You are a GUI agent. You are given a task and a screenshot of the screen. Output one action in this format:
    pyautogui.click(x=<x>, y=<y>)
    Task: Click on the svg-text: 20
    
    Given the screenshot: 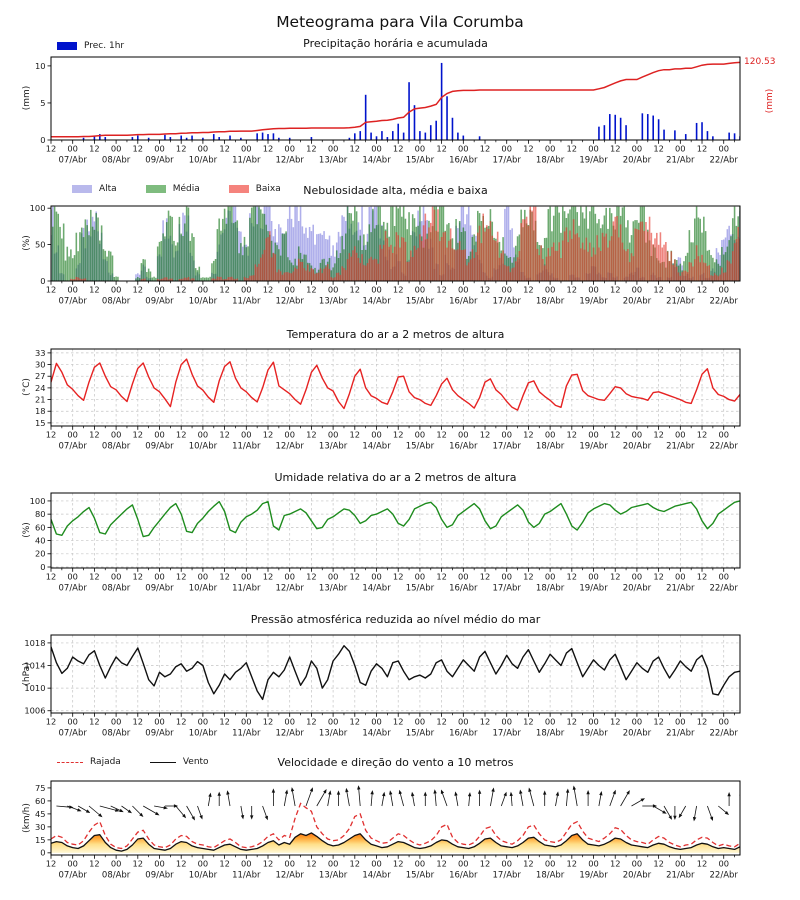 What is the action you would take?
    pyautogui.click(x=40, y=554)
    